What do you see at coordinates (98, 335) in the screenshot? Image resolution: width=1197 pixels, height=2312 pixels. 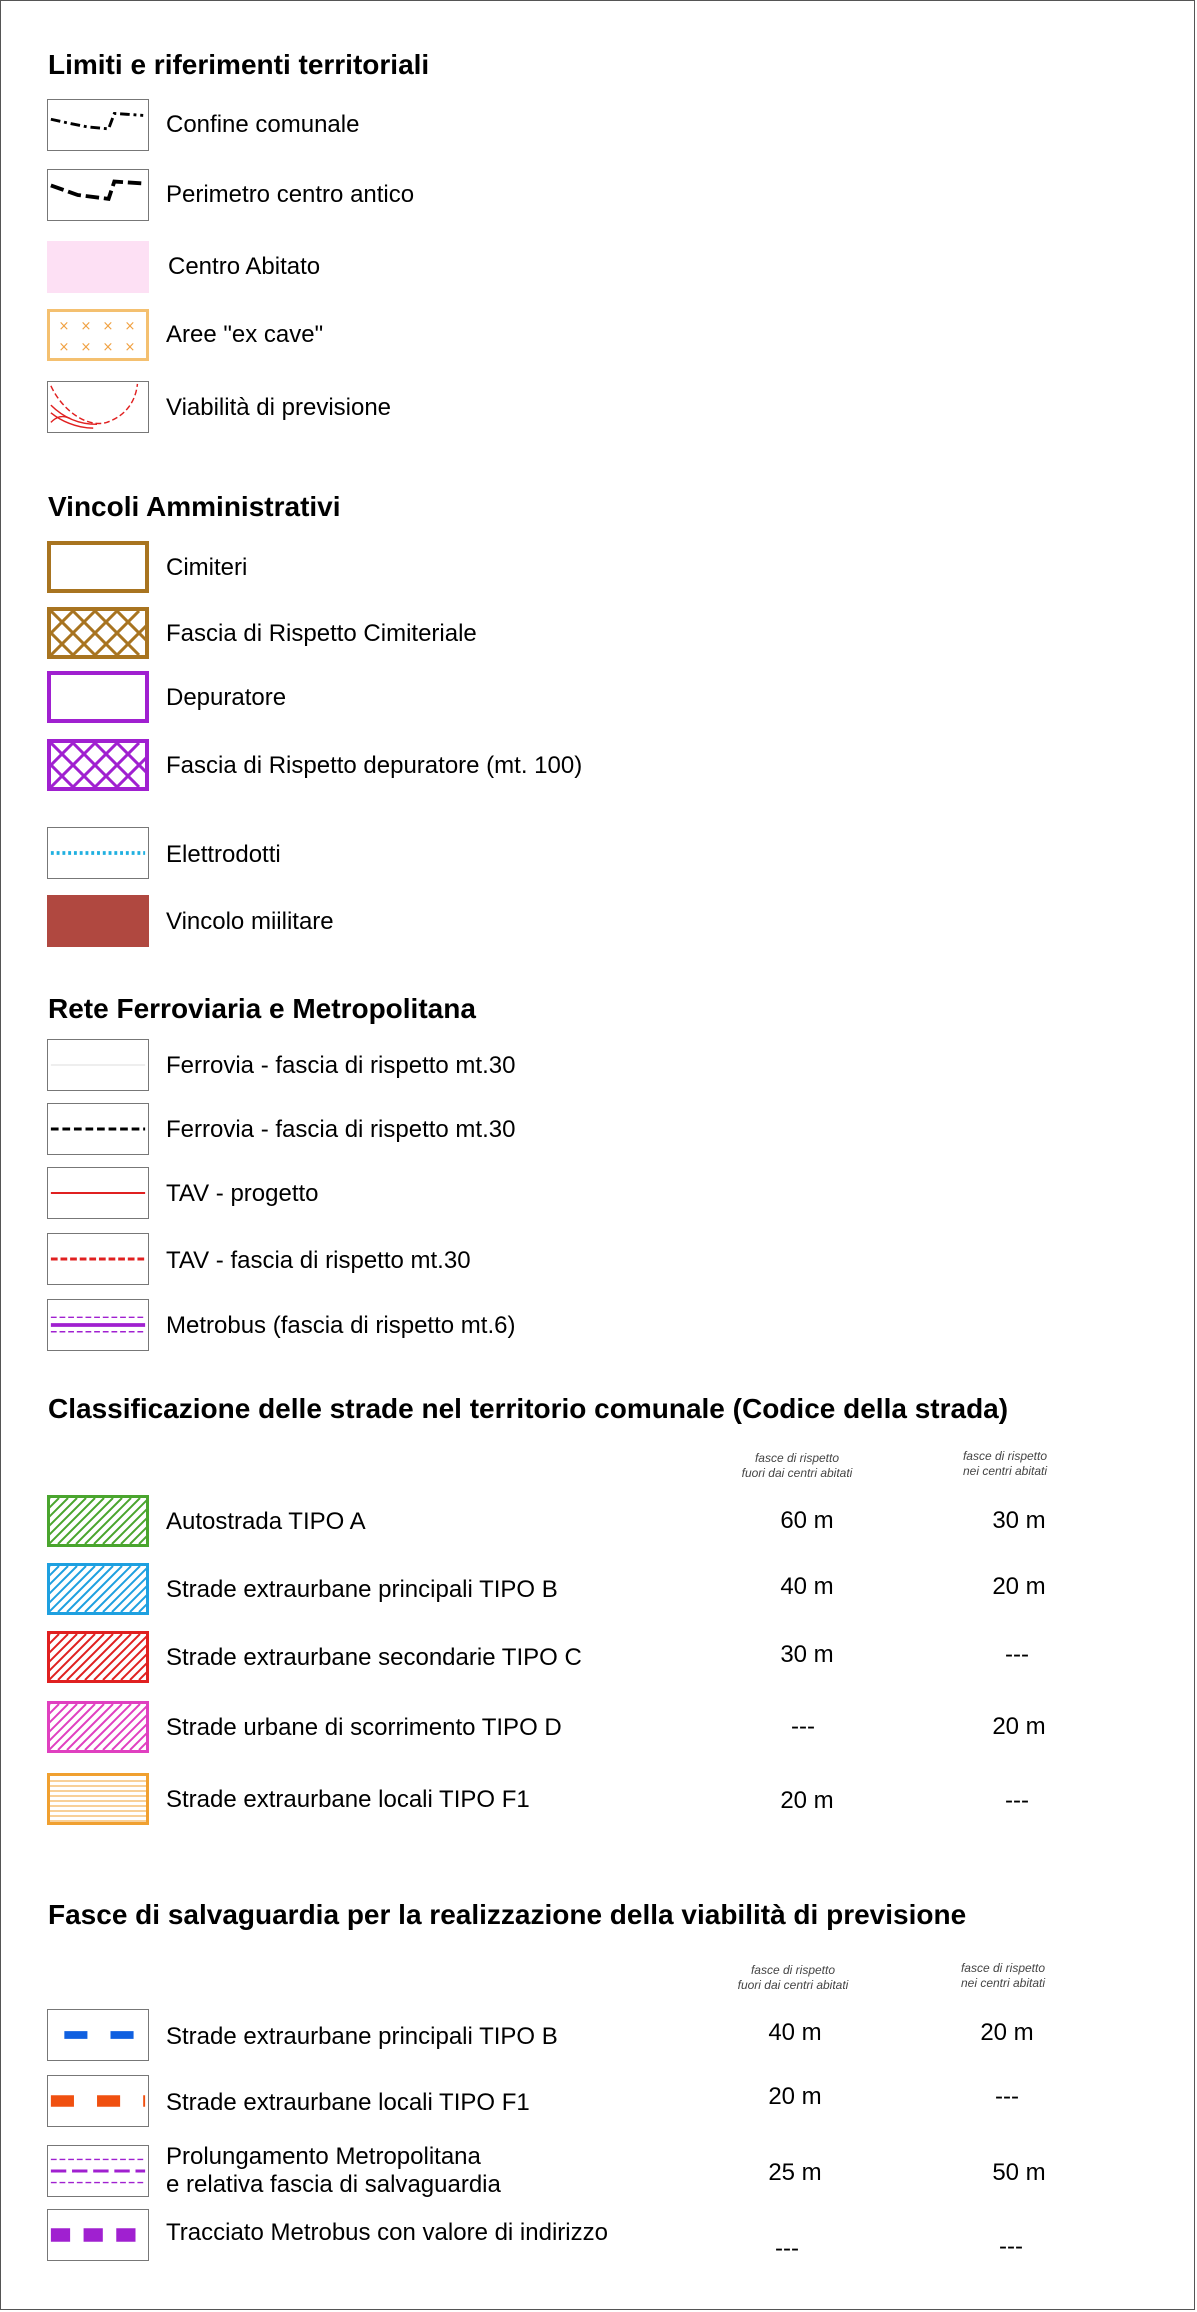 I see `ex-cave-symbol: × × × × × × × ×` at bounding box center [98, 335].